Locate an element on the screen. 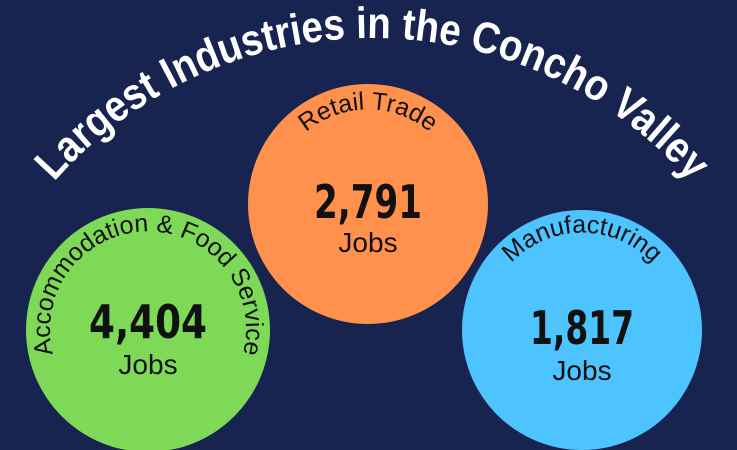 This screenshot has height=450, width=737. jobs-count: 1,817 is located at coordinates (582, 328).